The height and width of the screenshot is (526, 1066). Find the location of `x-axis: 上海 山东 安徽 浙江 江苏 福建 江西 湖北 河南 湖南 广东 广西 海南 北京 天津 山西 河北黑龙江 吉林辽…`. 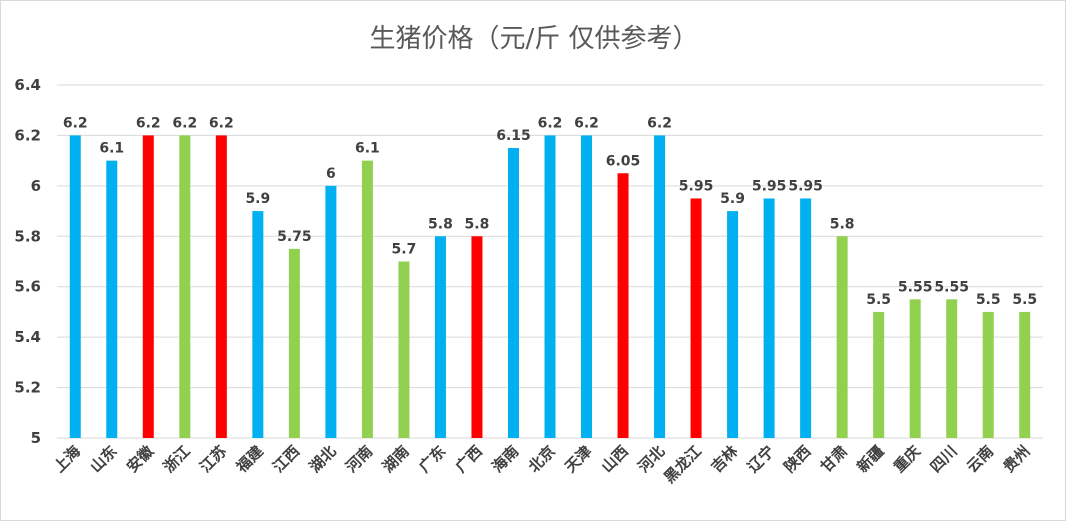

x-axis: 上海 山东 安徽 浙江 江苏 福建 江西 湖北 河南 湖南 广东 广西 海南 北京 天津 山西 河北黑龙江 吉林辽… is located at coordinates (541, 463).